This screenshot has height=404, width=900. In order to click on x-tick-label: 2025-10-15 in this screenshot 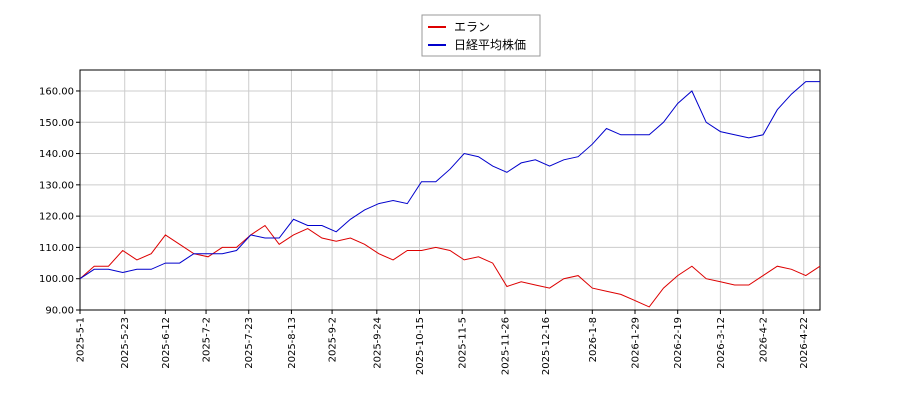, I will do `click(420, 346)`.